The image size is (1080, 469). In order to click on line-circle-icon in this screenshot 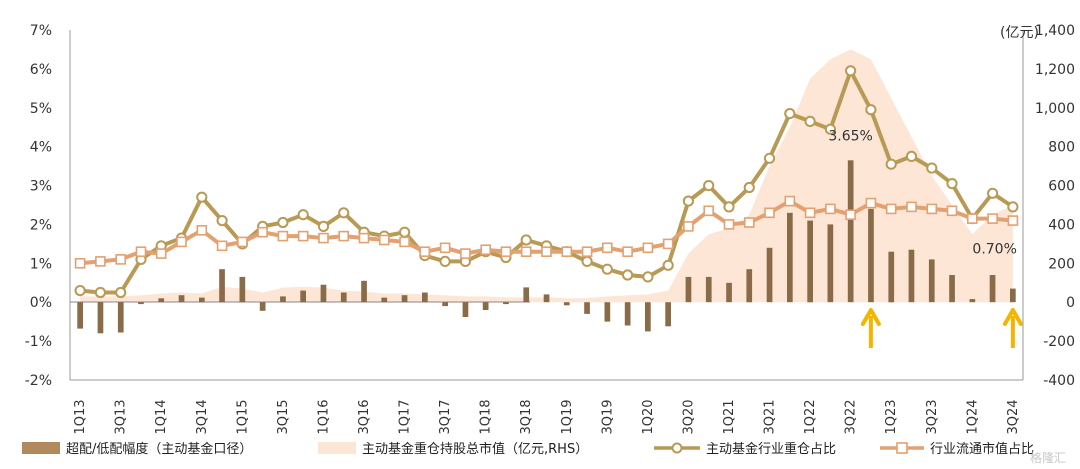, I will do `click(677, 448)`.